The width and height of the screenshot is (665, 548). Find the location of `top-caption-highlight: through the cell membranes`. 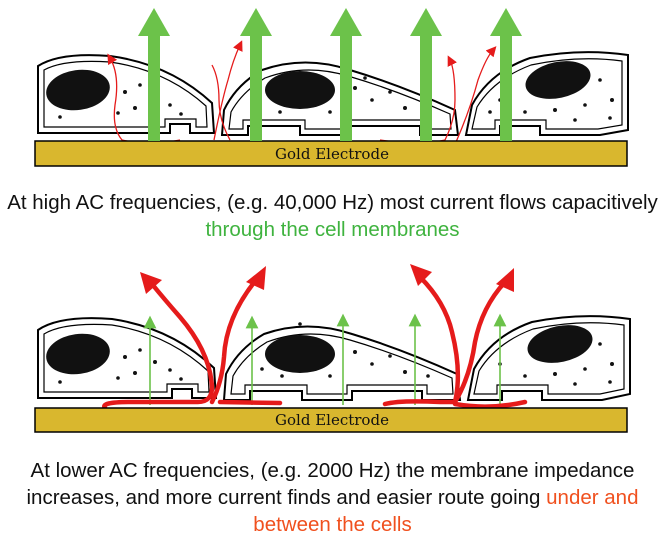

top-caption-highlight: through the cell membranes is located at coordinates (332, 229).